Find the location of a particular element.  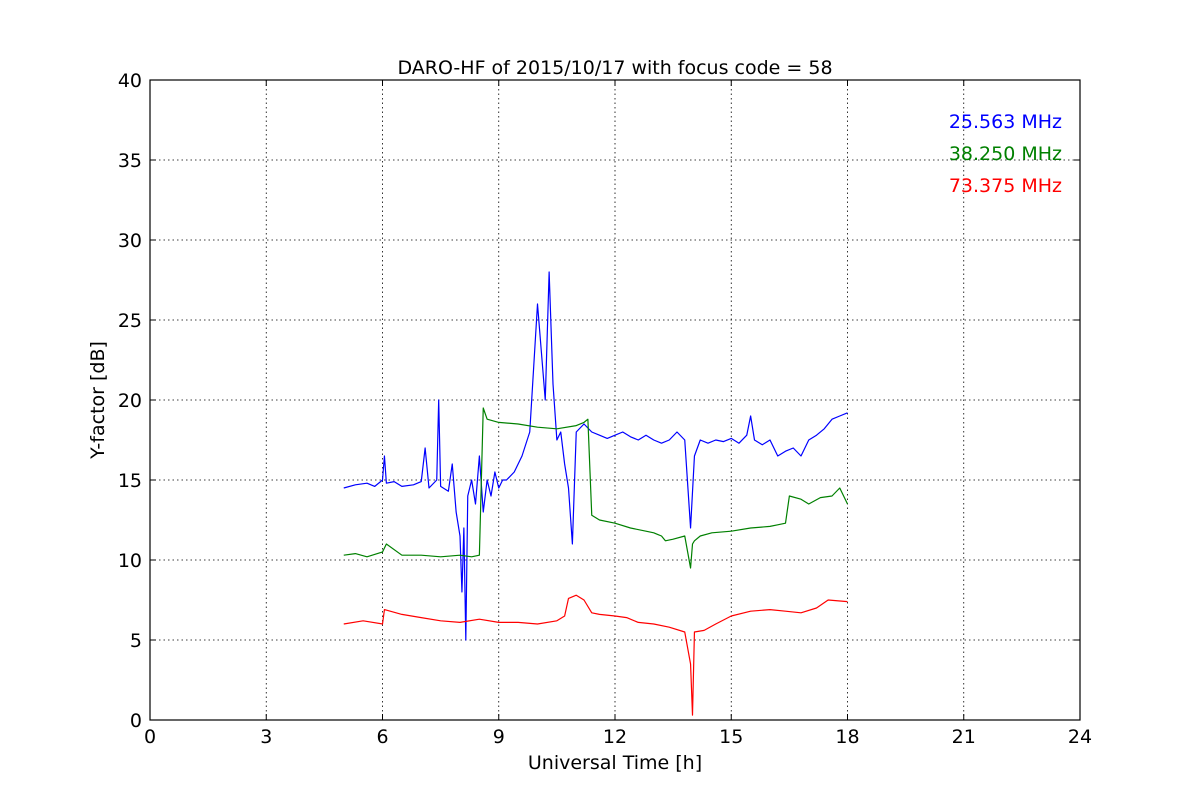

x-tick-label: 6 is located at coordinates (382, 737).